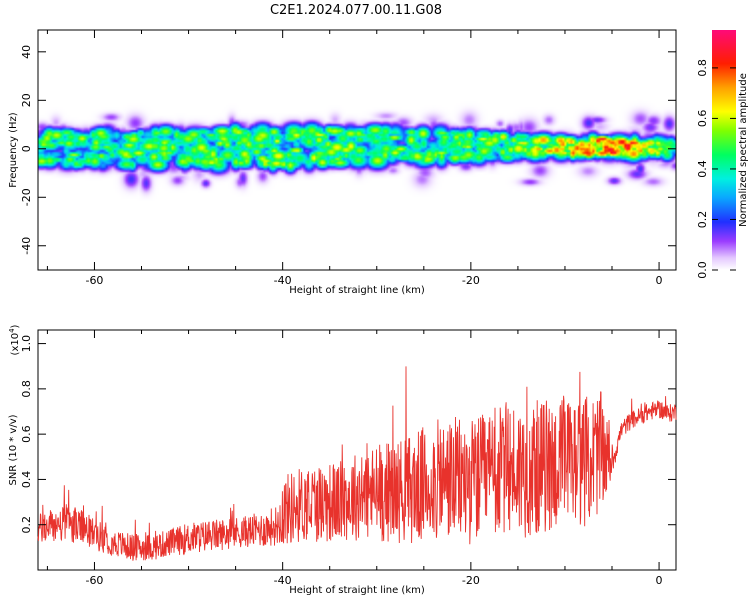 This screenshot has width=750, height=600. Describe the element at coordinates (26, 480) in the screenshot. I see `y-tick-label: 0.4` at that location.